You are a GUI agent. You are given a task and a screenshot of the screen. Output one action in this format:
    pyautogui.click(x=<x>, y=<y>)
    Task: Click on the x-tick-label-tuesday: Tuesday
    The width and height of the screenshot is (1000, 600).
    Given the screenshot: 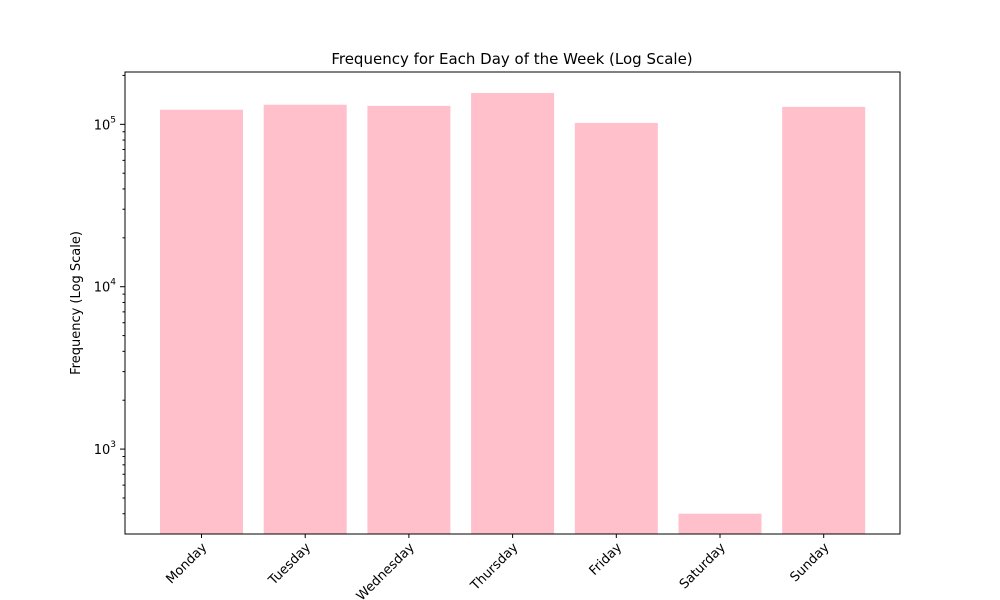 What is the action you would take?
    pyautogui.click(x=289, y=564)
    